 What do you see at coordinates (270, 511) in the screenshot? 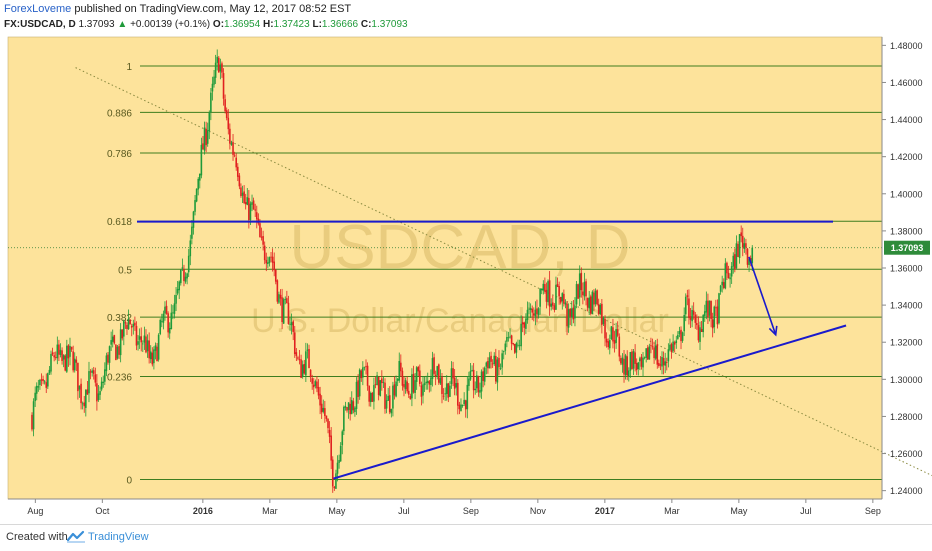
I see `time-tick-label: Mar` at bounding box center [270, 511].